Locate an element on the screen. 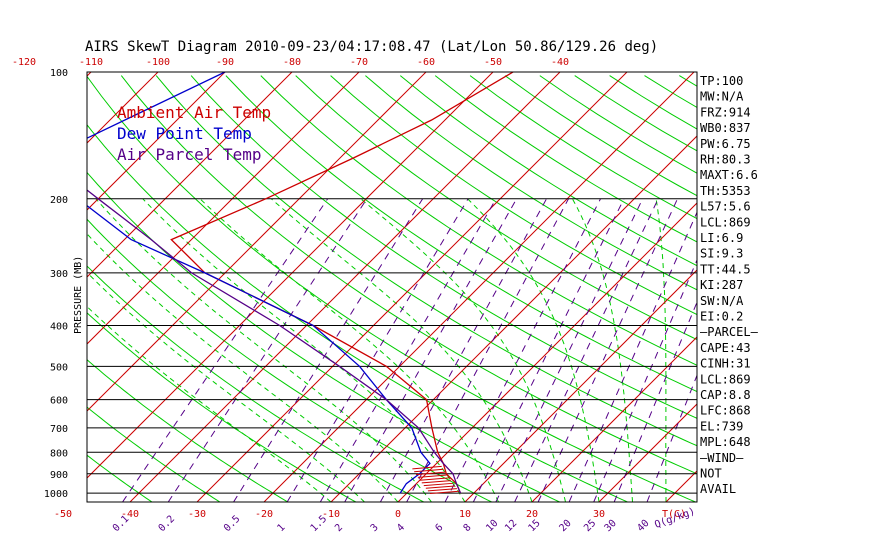  top-temp-tick-label: -80 is located at coordinates (292, 62).